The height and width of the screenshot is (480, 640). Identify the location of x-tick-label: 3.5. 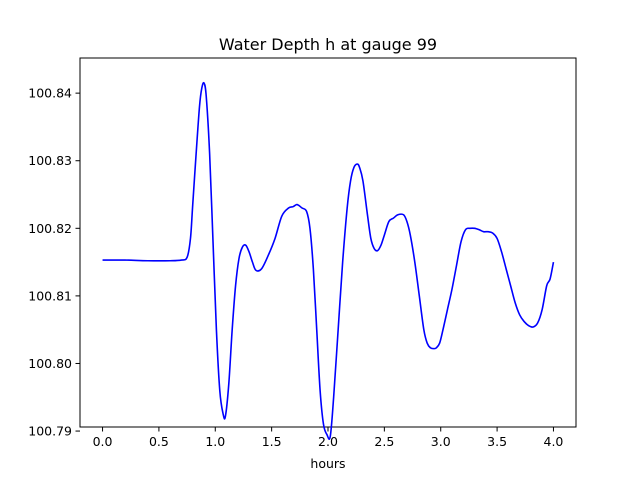
(497, 441).